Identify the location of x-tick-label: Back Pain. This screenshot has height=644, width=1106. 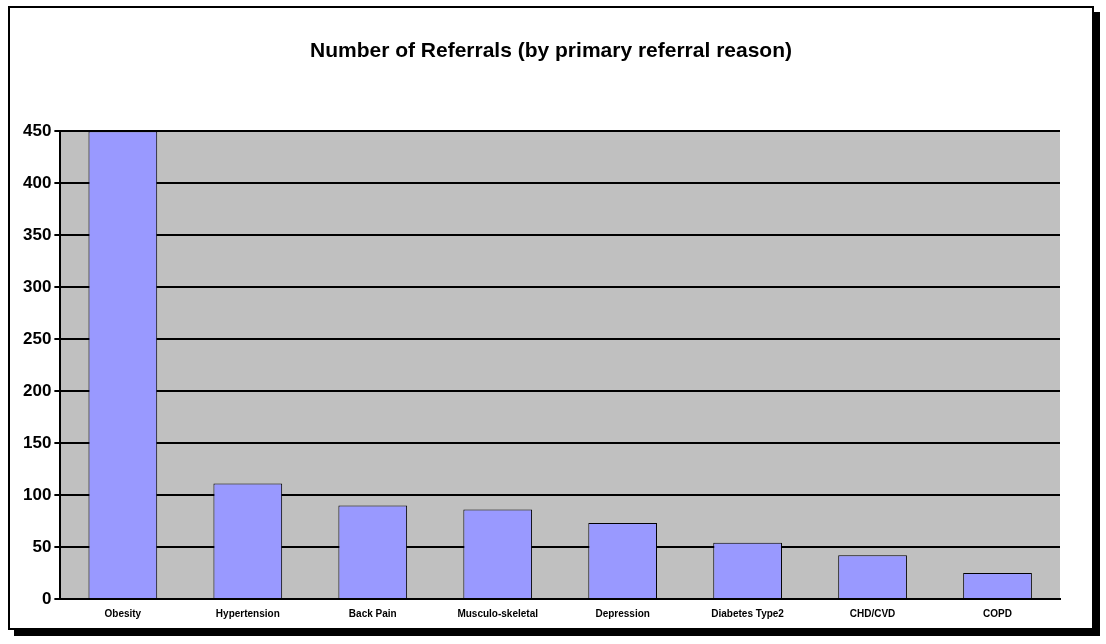
(372, 613).